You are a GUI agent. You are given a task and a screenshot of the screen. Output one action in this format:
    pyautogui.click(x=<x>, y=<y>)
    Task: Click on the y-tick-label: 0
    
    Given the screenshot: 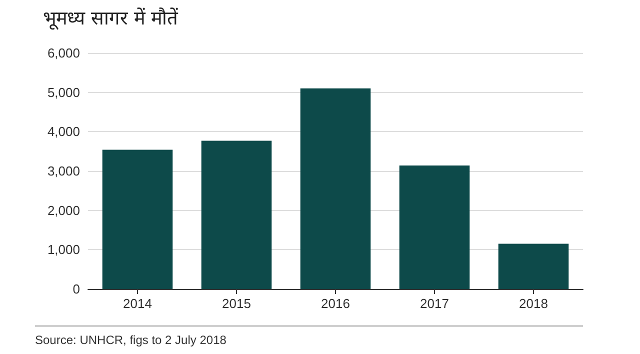 What is the action you would take?
    pyautogui.click(x=76, y=289)
    